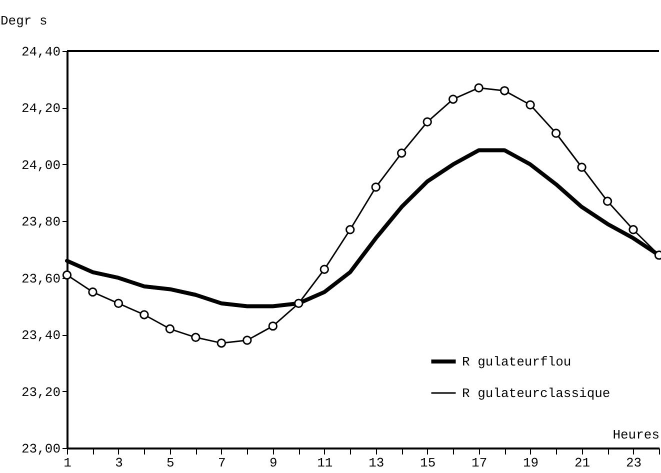 This screenshot has width=661, height=473. What do you see at coordinates (170, 463) in the screenshot?
I see `x-tick-label: 5` at bounding box center [170, 463].